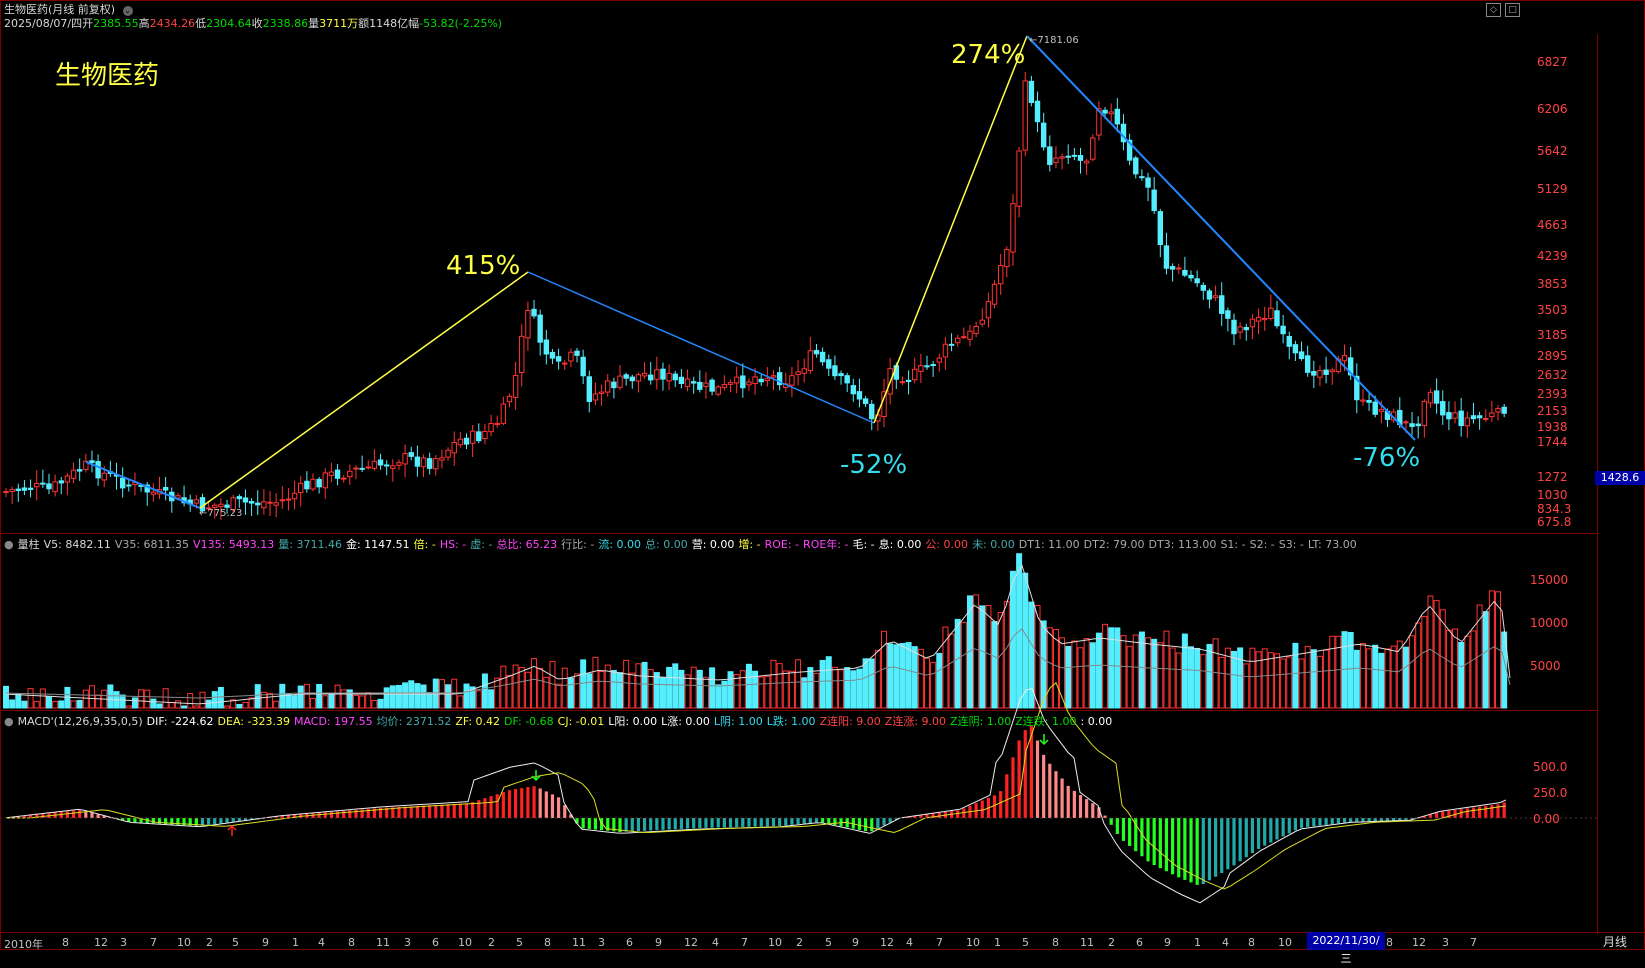 This screenshot has height=968, width=1645. I want to click on time-tick-label: 10, so click(184, 942).